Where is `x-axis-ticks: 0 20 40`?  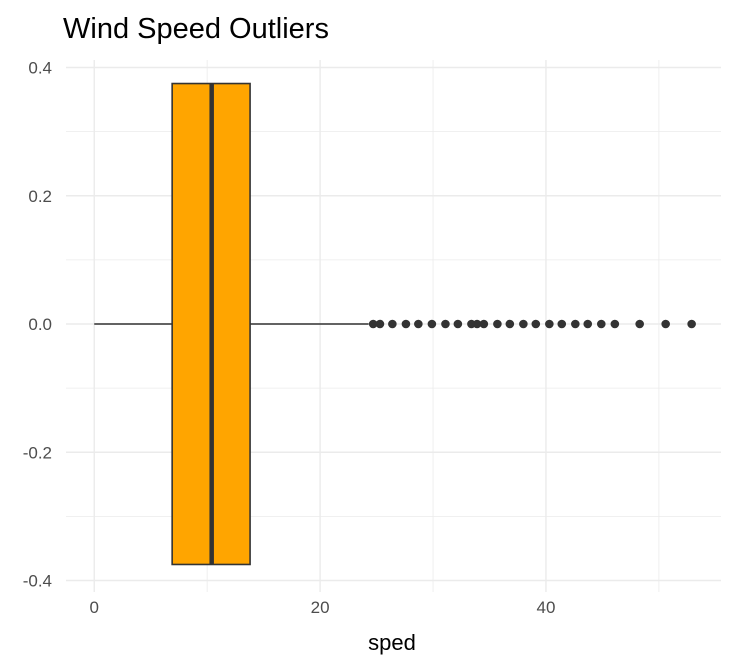 x-axis-ticks: 0 20 40 is located at coordinates (322, 607).